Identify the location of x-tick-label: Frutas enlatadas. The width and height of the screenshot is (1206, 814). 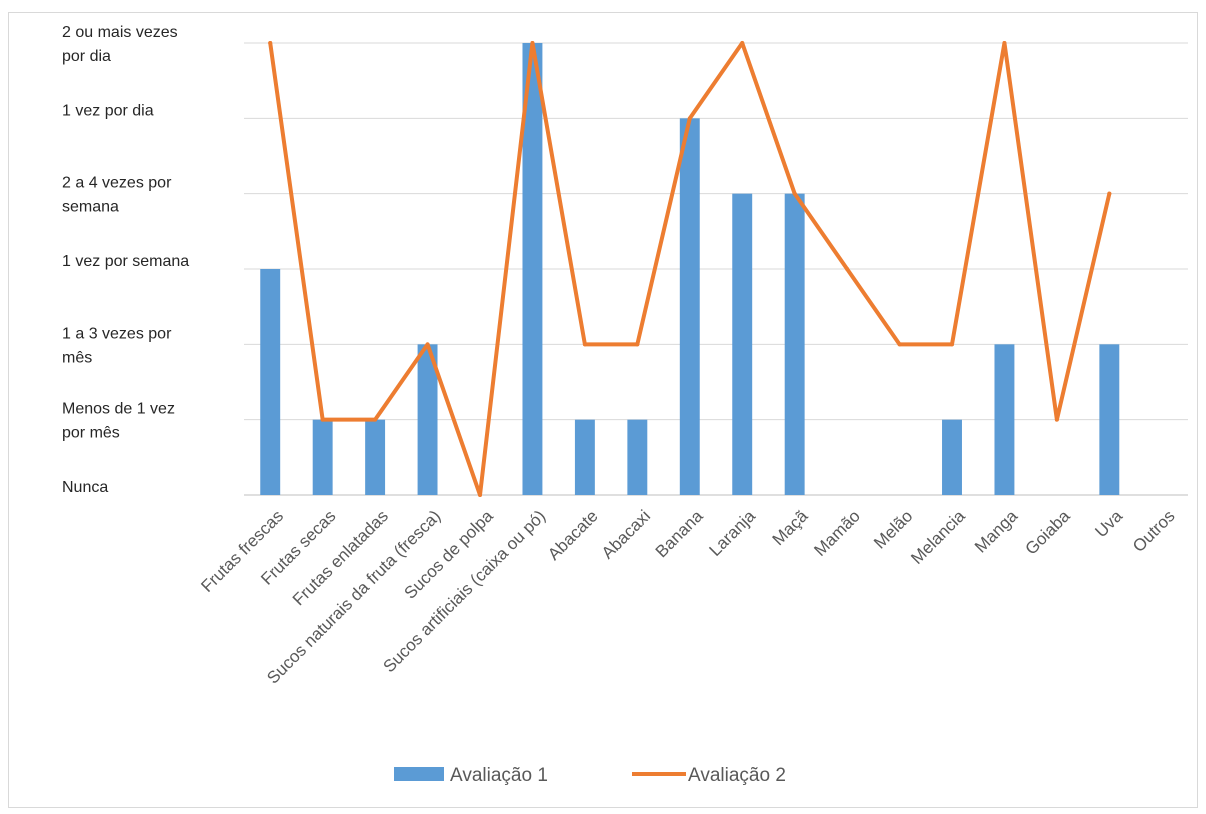
(340, 557).